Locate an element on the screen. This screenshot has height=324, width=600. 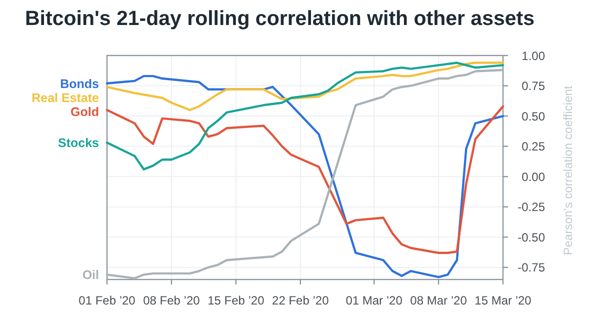
y-tick-label: -0.75 is located at coordinates (532, 267).